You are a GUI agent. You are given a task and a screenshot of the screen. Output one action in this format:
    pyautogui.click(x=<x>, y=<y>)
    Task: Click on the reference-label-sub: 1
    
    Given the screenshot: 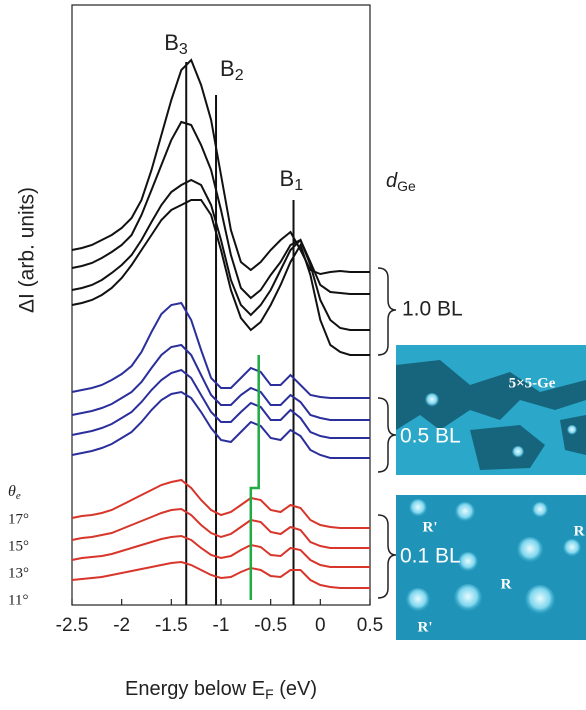 What is the action you would take?
    pyautogui.click(x=298, y=185)
    